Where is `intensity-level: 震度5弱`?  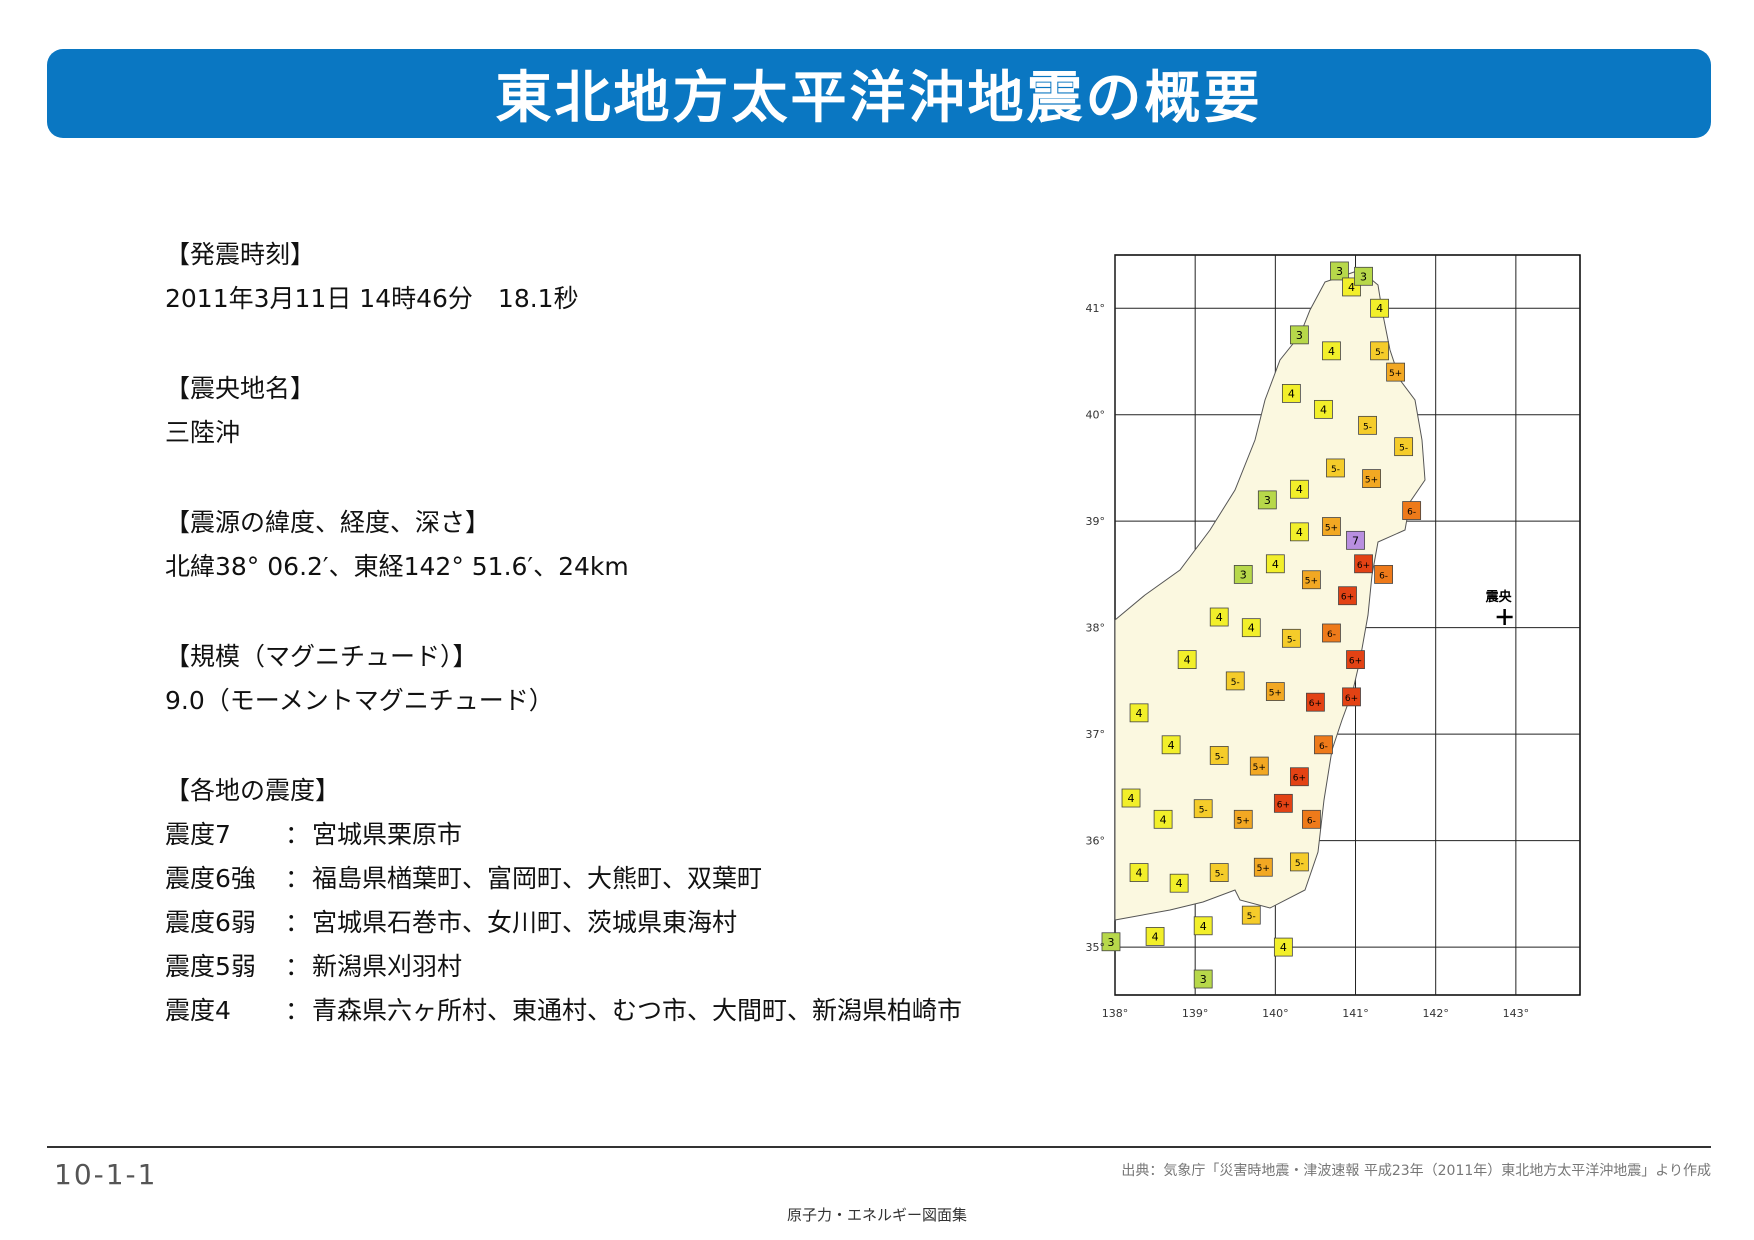
intensity-level: 震度5弱 is located at coordinates (210, 966).